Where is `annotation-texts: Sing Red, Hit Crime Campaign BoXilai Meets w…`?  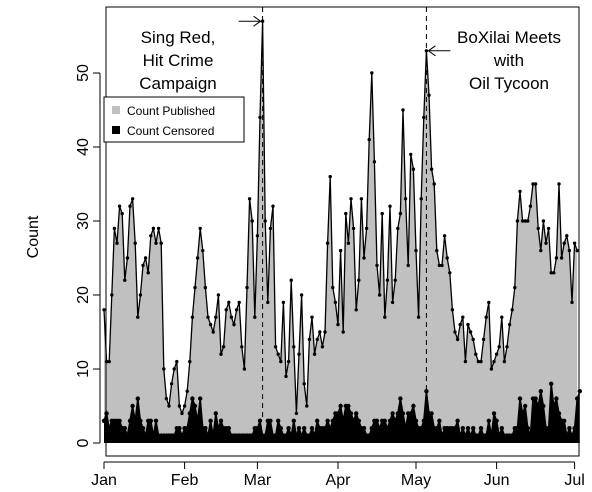
annotation-texts: Sing Red, Hit Crime Campaign BoXilai Meets w… is located at coordinates (350, 60).